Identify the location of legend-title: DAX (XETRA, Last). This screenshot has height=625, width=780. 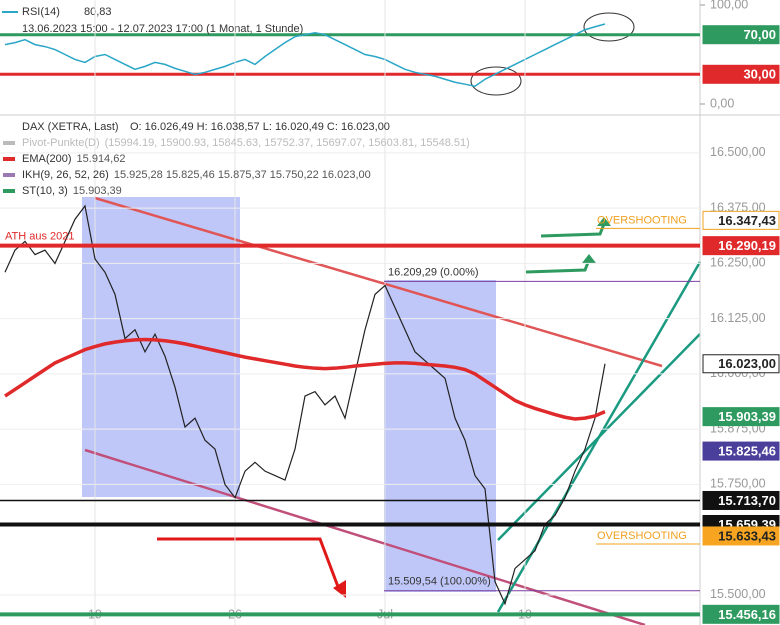
(70, 127).